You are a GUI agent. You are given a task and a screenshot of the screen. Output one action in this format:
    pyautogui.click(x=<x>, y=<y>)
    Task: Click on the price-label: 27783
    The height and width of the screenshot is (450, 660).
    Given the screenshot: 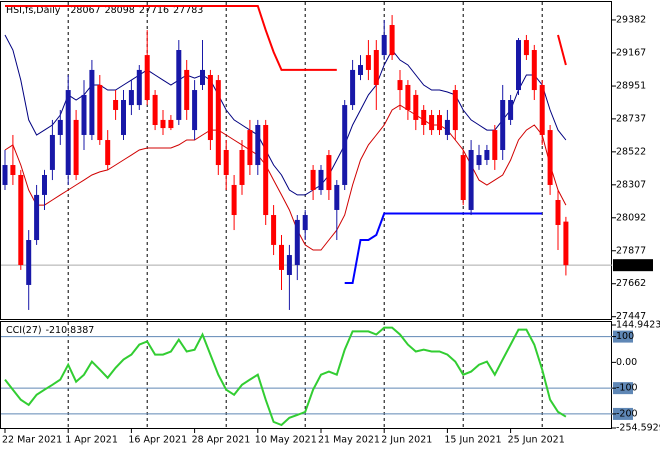 What is the action you would take?
    pyautogui.click(x=631, y=265)
    